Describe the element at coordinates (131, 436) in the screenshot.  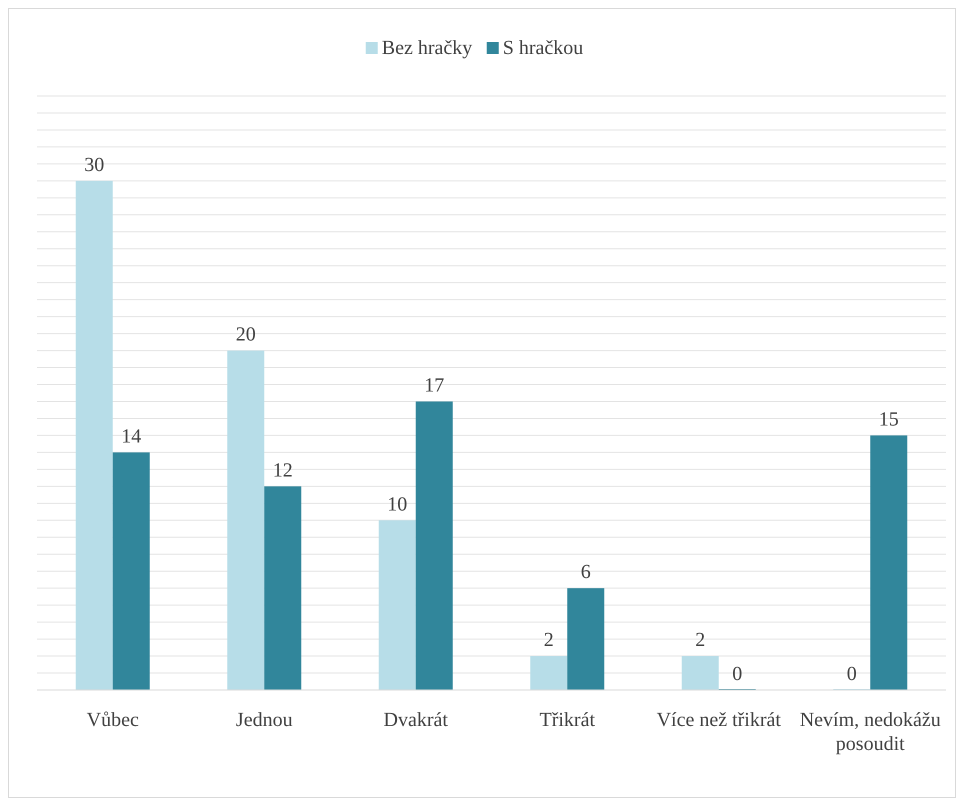
I see `data-label: 14` at that location.